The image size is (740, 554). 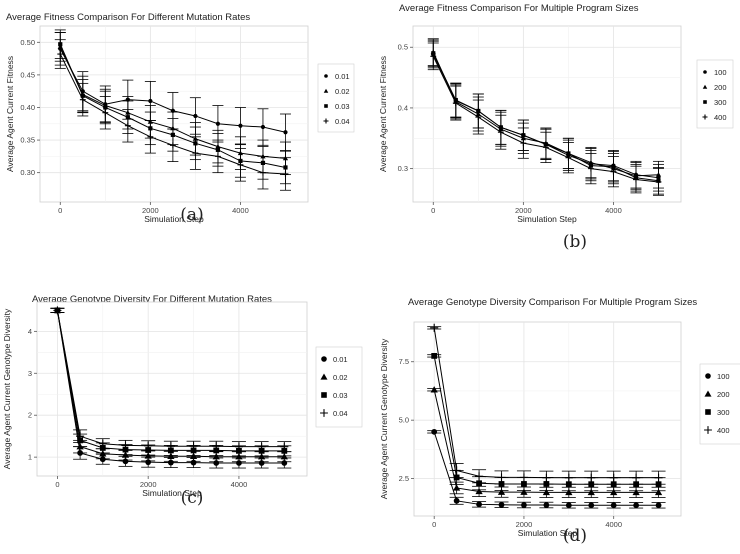 What do you see at coordinates (403, 168) in the screenshot?
I see `y-tick-label: 0.3` at bounding box center [403, 168].